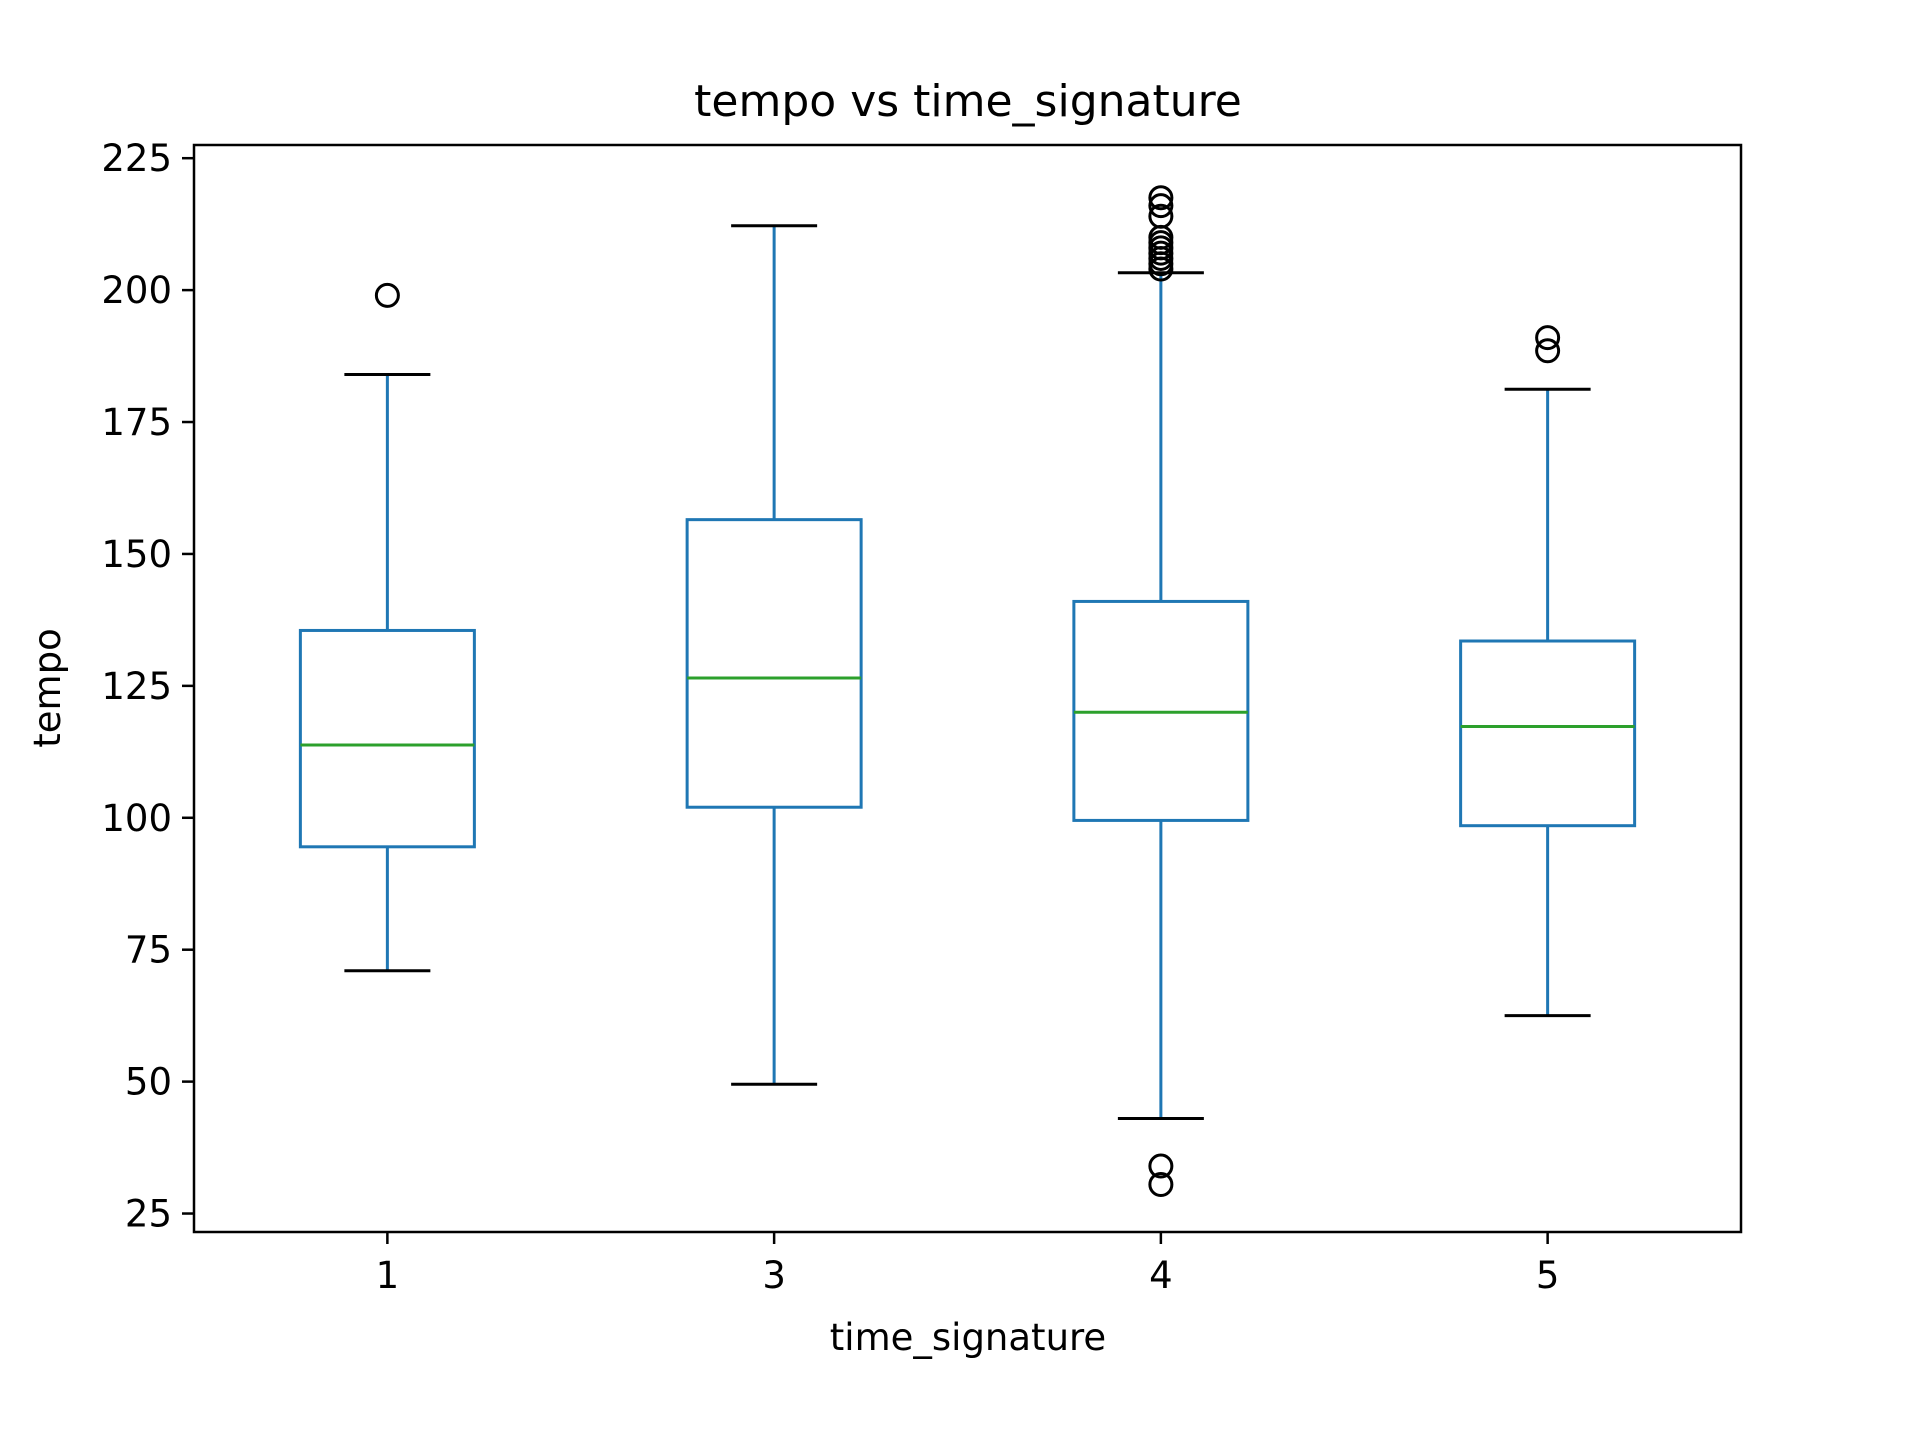  Describe the element at coordinates (136, 818) in the screenshot. I see `y-tick-label: 100` at that location.